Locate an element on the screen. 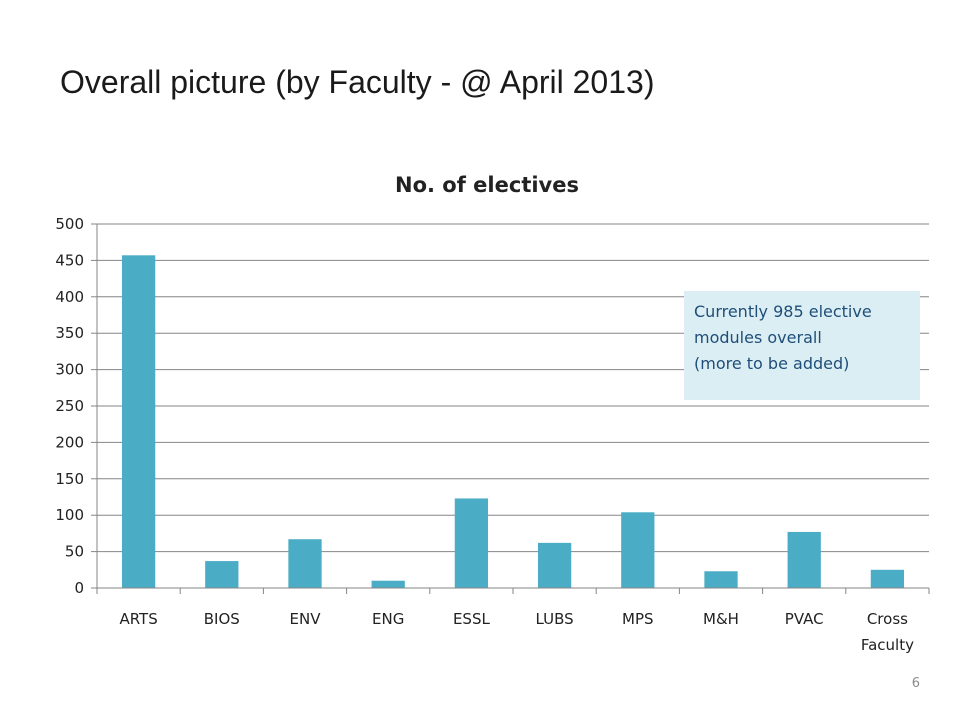  bar-bios is located at coordinates (222, 574).